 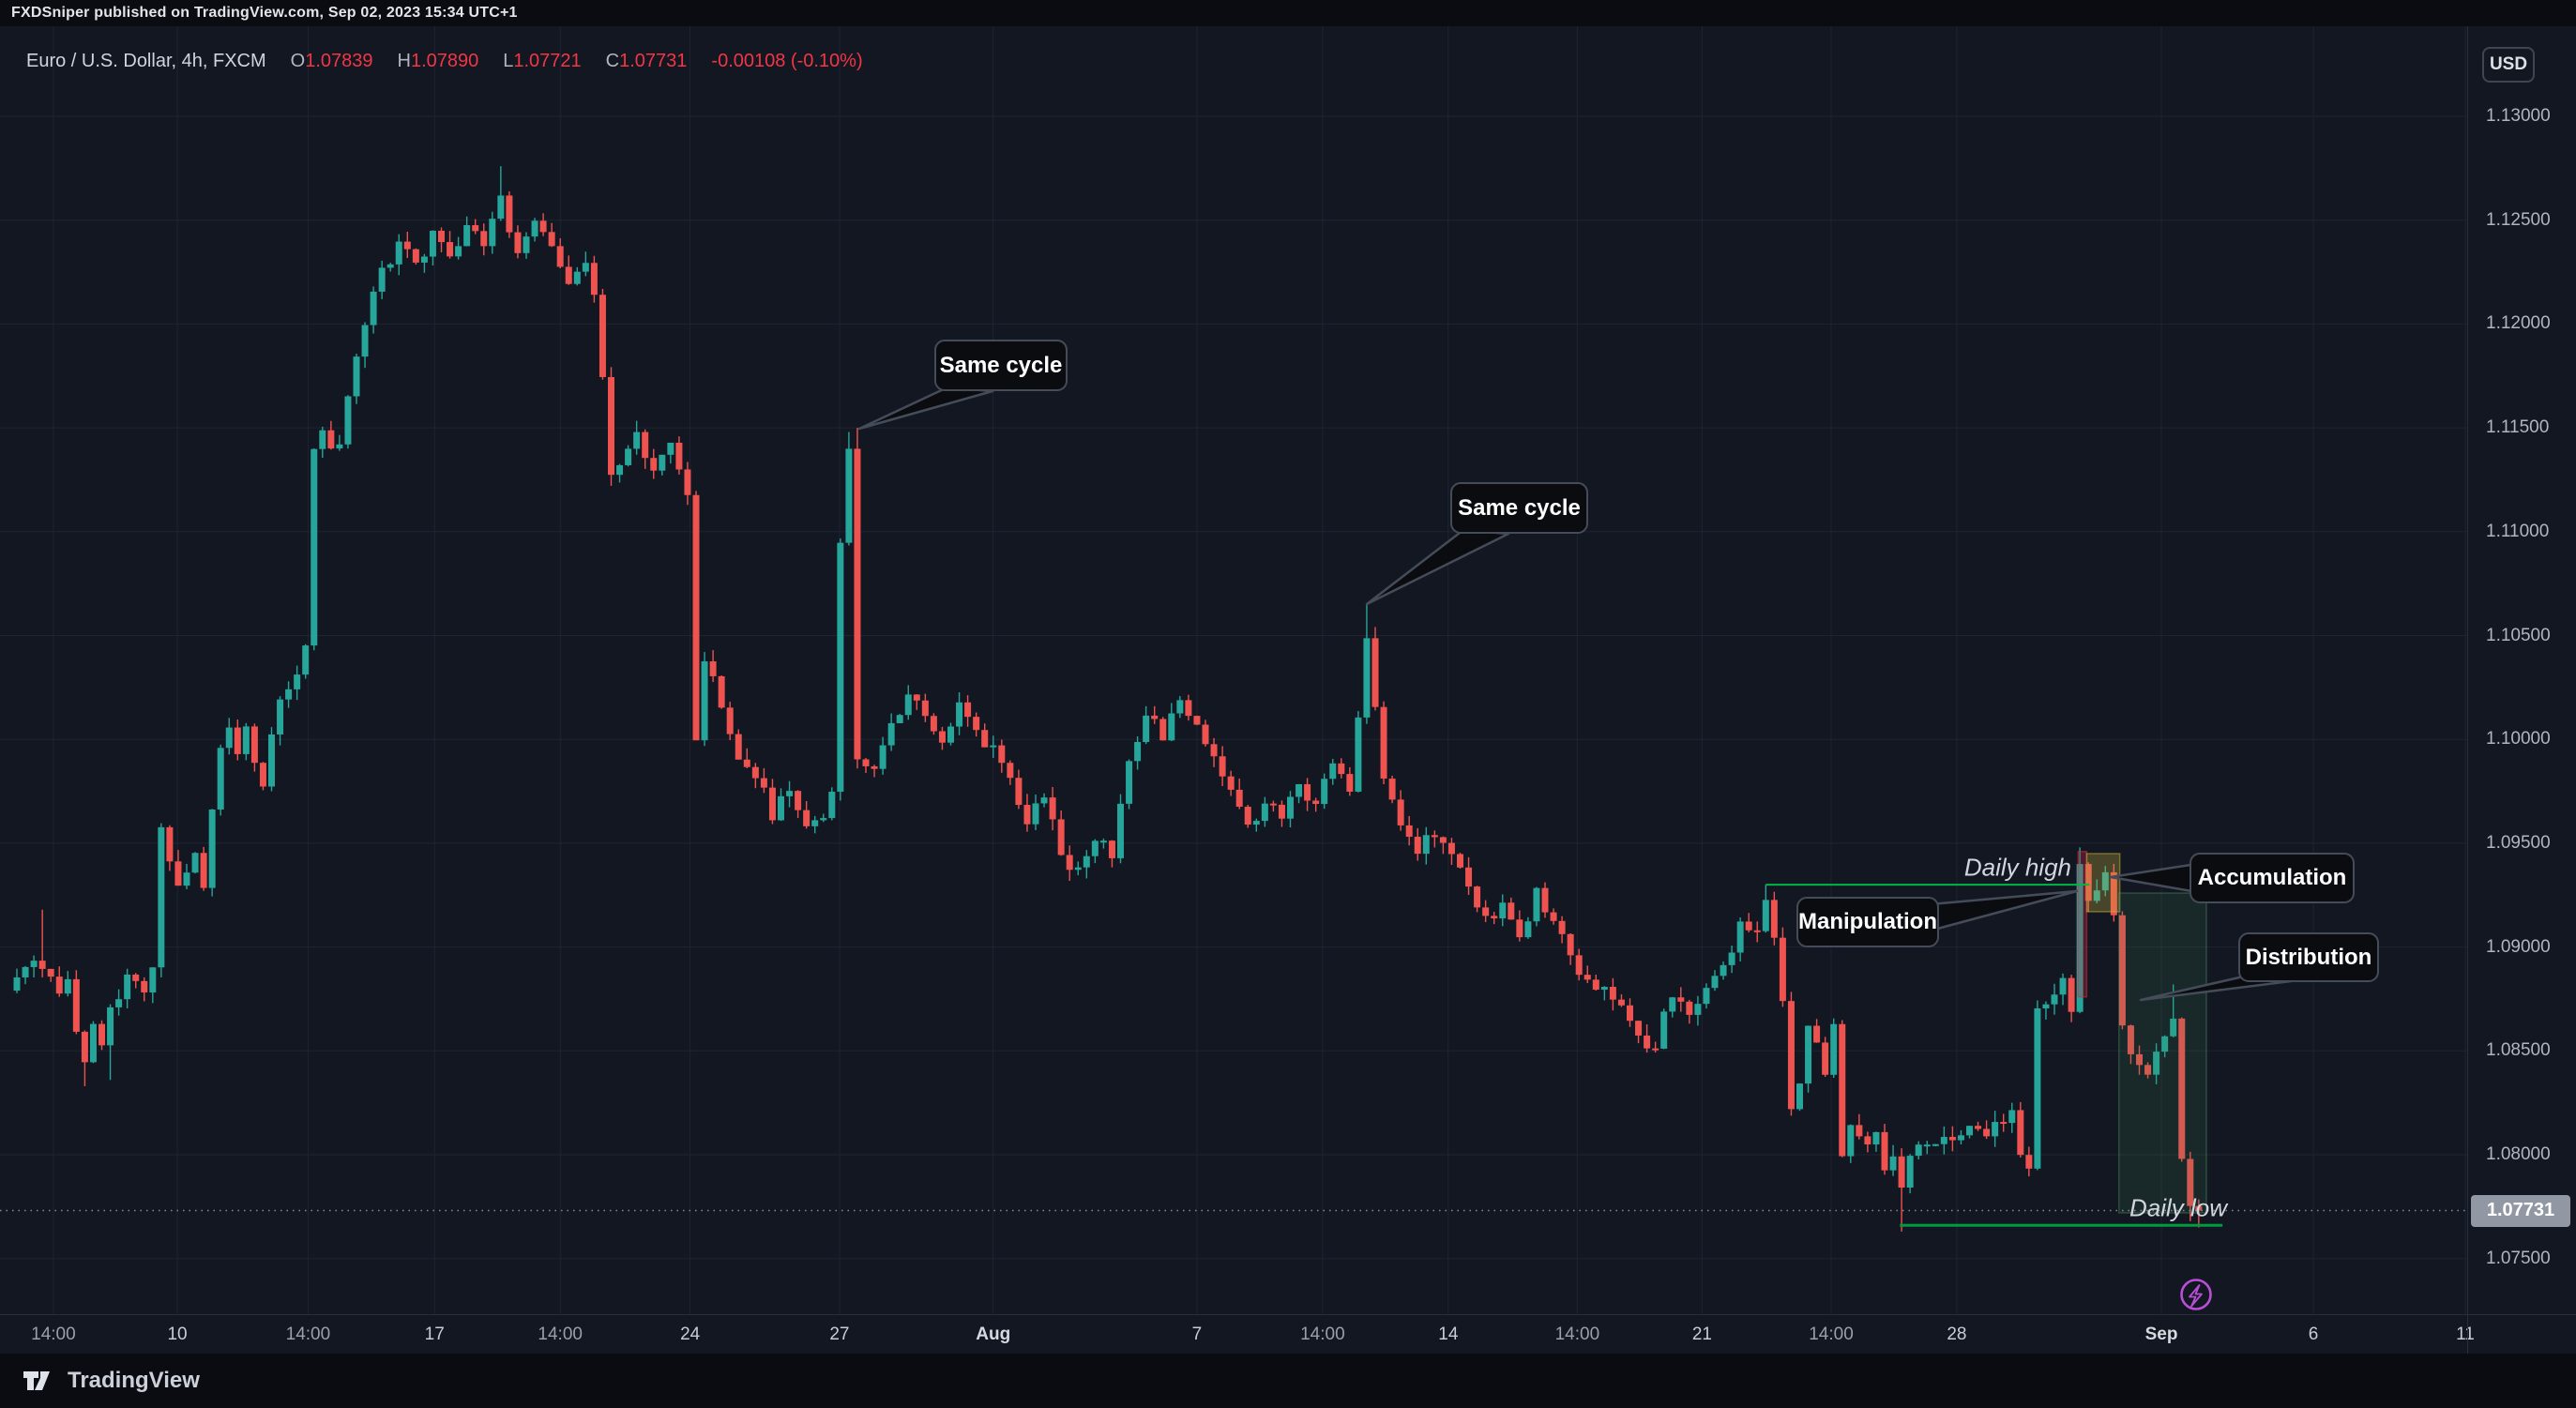 I want to click on currency-button: USD, so click(x=2508, y=65).